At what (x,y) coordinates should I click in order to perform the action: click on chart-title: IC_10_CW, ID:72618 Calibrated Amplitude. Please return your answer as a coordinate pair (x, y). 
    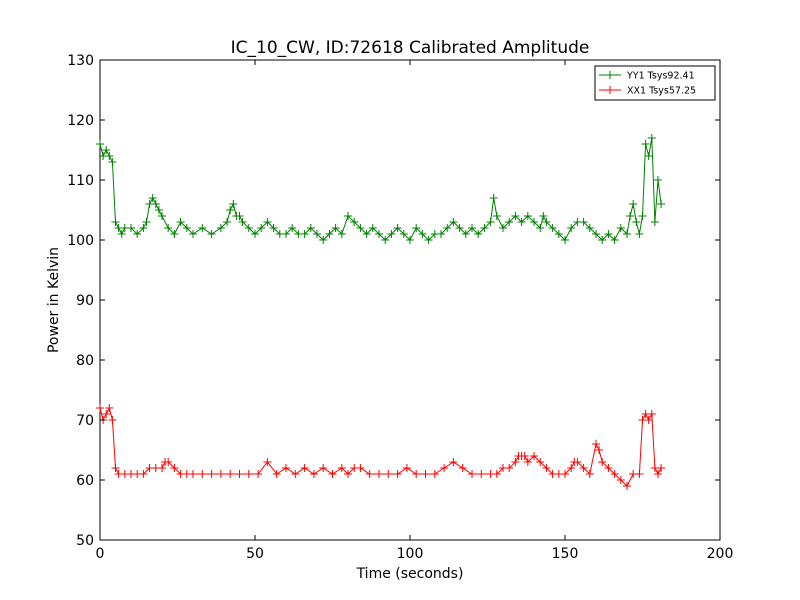
    Looking at the image, I should click on (410, 48).